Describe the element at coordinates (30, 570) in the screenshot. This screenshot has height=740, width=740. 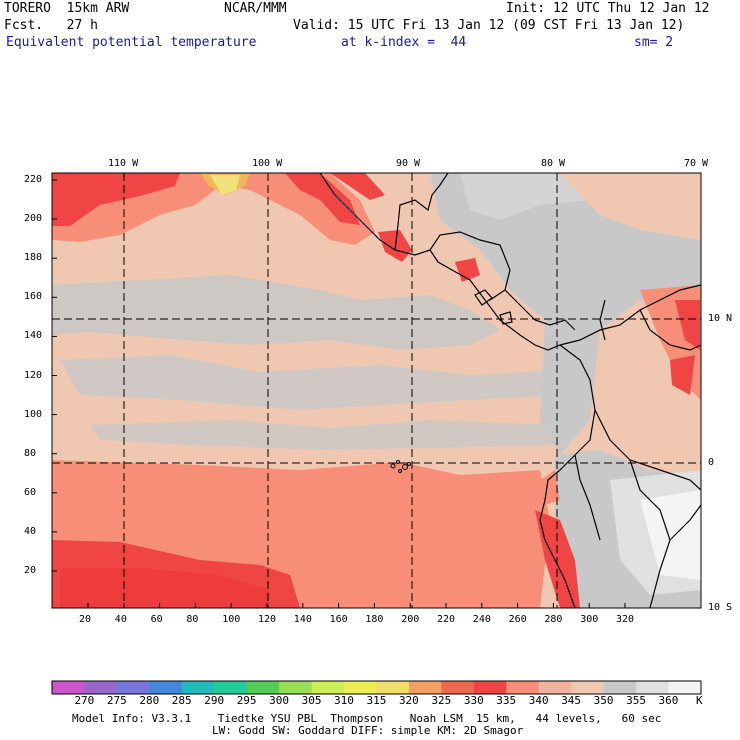
I see `y-tick-label: 20` at that location.